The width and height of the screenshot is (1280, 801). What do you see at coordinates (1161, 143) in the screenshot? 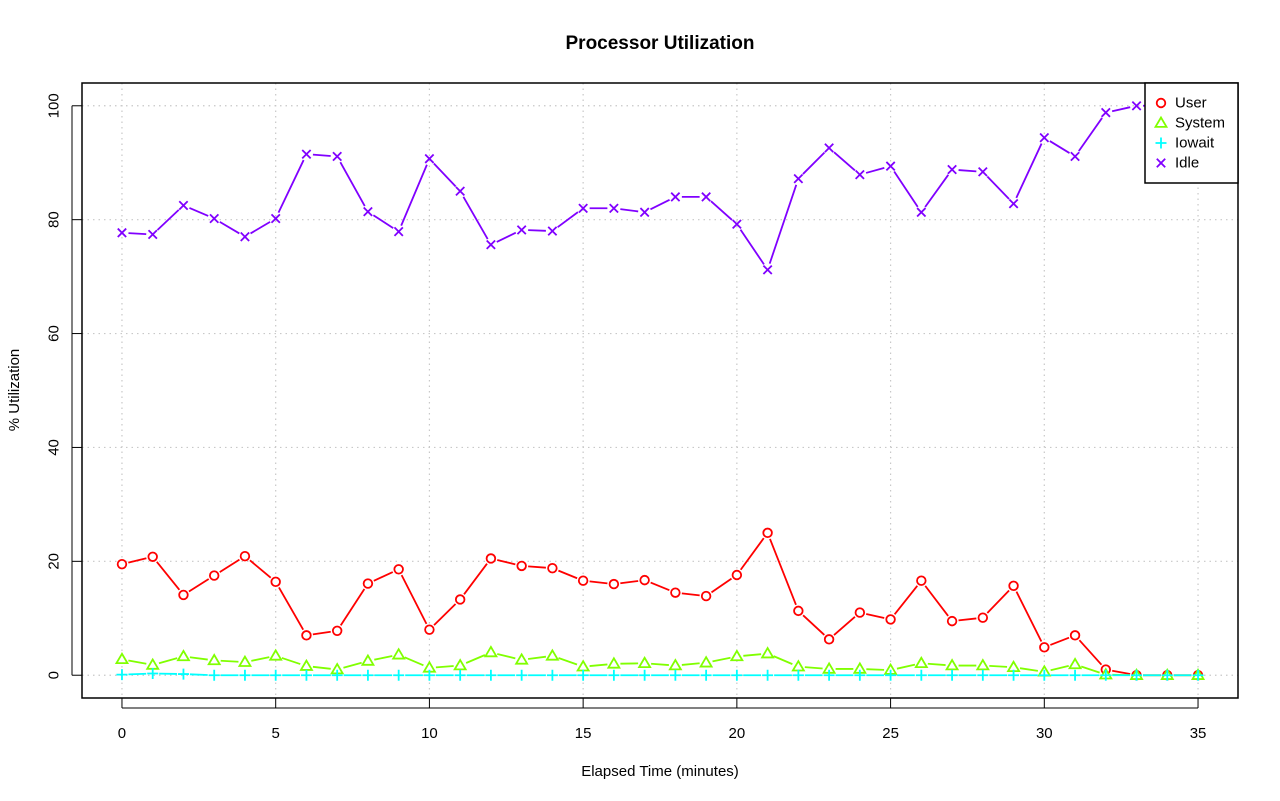
I see `legend-marker-iowait` at bounding box center [1161, 143].